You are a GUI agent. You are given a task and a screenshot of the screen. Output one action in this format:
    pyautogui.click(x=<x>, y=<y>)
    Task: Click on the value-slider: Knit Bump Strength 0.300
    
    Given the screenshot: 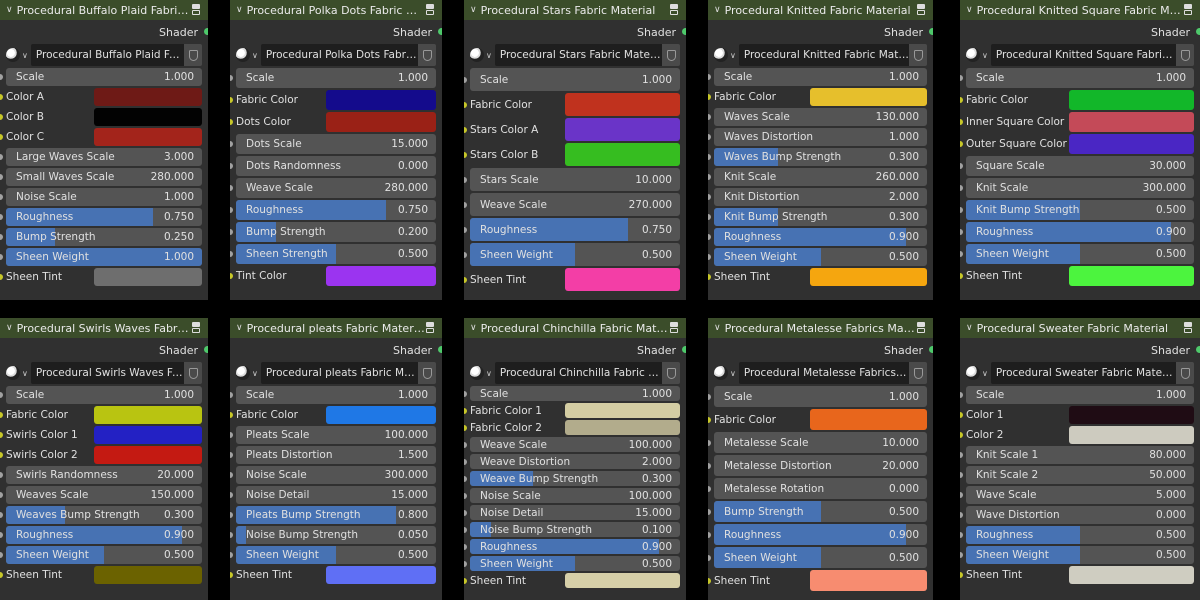 What is the action you would take?
    pyautogui.click(x=820, y=217)
    